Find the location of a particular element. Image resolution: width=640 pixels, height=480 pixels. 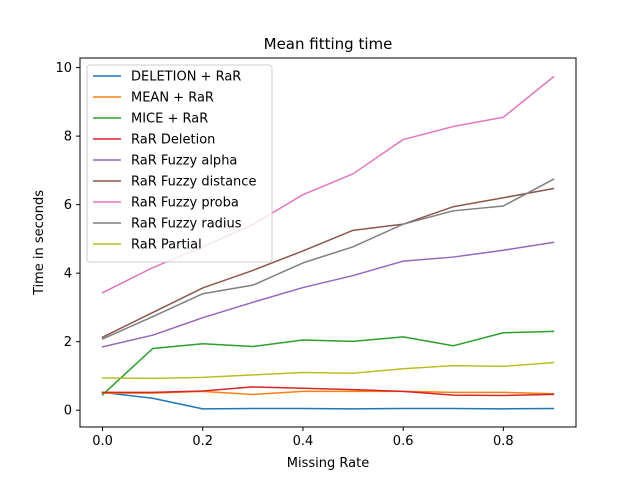

y-axis-label: Time in seconds is located at coordinates (39, 243).